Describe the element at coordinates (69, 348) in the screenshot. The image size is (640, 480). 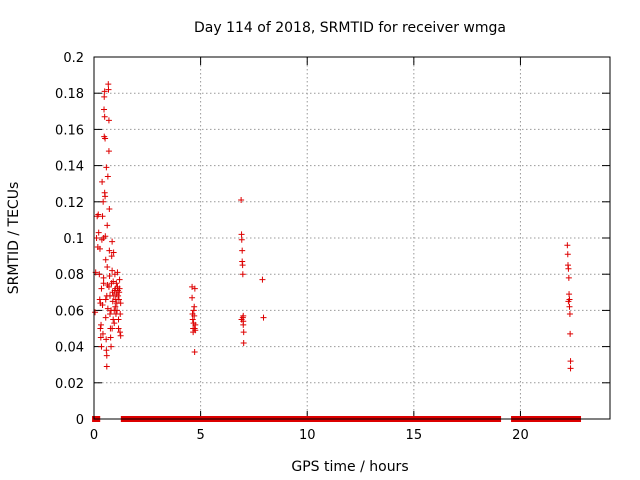
I see `y-tick-label: 0.04` at that location.